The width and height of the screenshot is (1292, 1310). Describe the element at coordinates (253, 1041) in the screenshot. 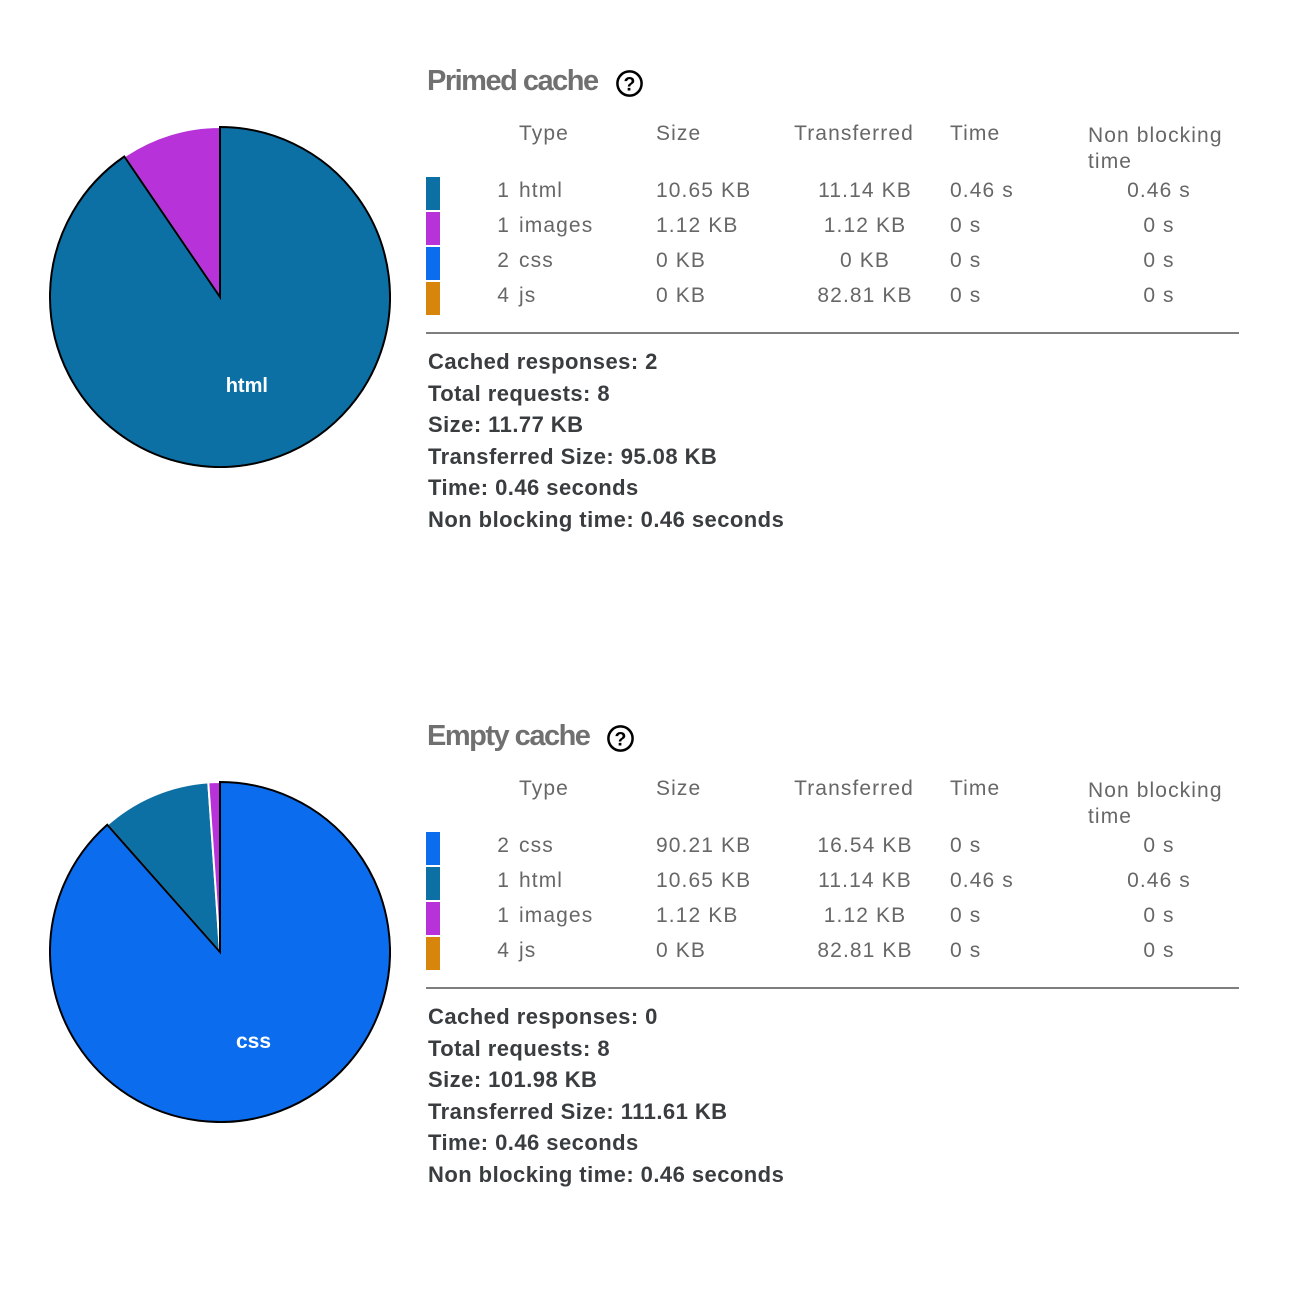

I see `svg-text: css` at that location.